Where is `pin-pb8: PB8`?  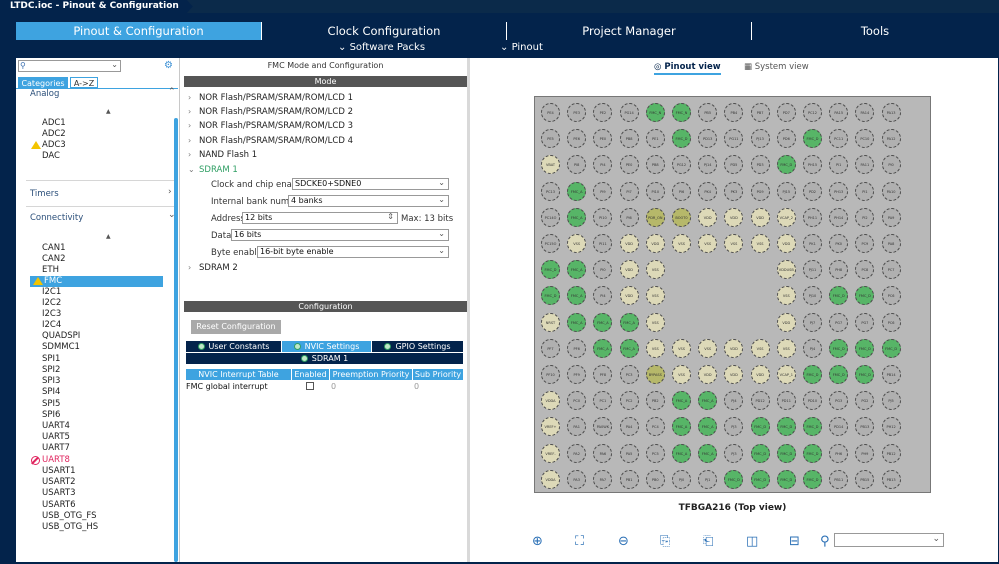 pin-pb8: PB8 is located at coordinates (655, 165).